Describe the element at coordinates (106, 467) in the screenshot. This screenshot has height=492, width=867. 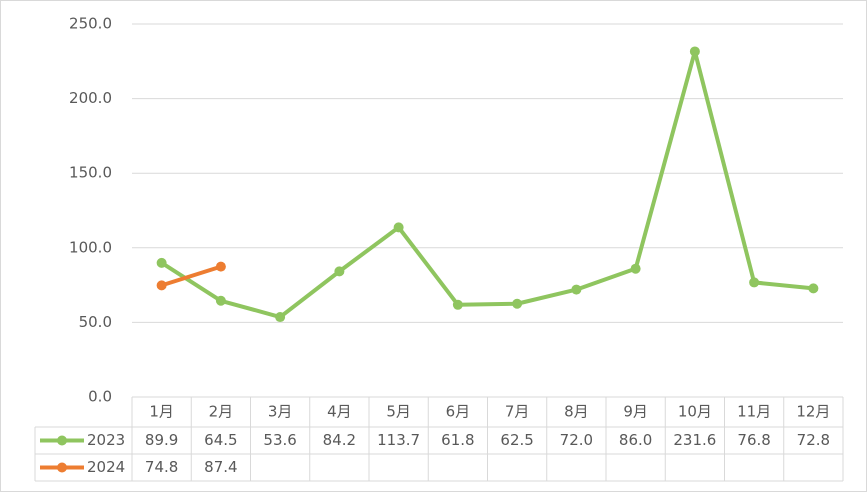
I see `legend-label: 2024` at that location.